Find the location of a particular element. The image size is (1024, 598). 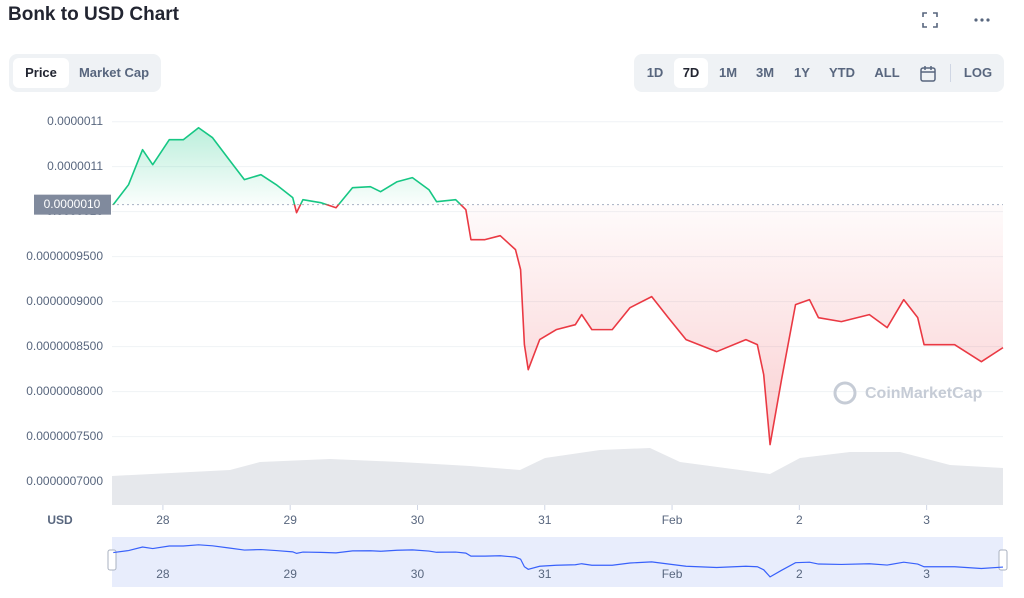

more-icon is located at coordinates (982, 20).